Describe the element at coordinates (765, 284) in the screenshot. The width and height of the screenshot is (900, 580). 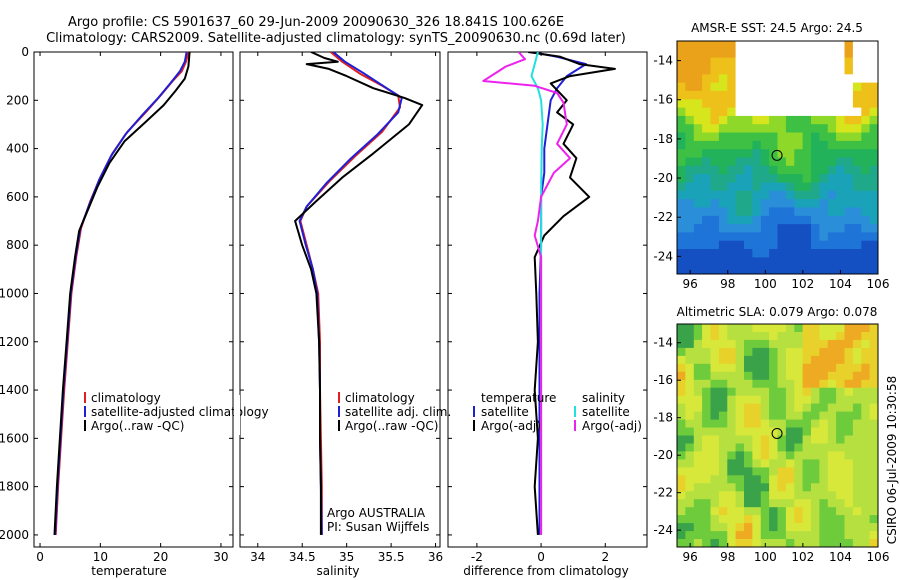
I see `lon-tick-label: 100` at that location.